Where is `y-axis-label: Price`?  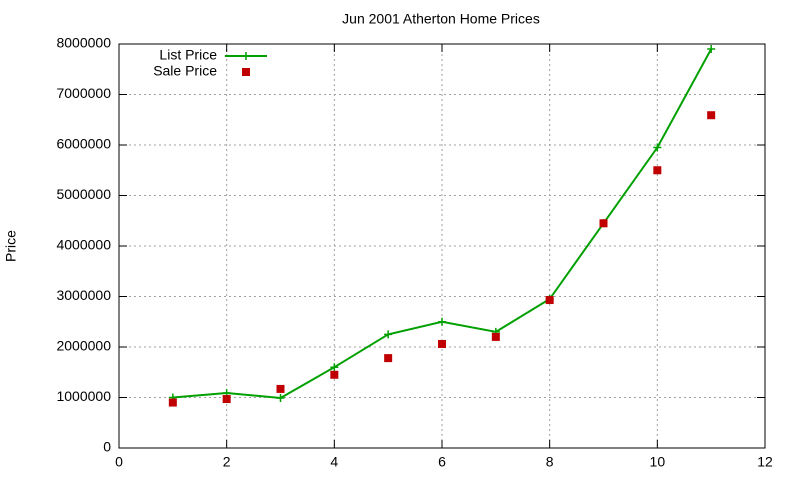 y-axis-label: Price is located at coordinates (11, 246).